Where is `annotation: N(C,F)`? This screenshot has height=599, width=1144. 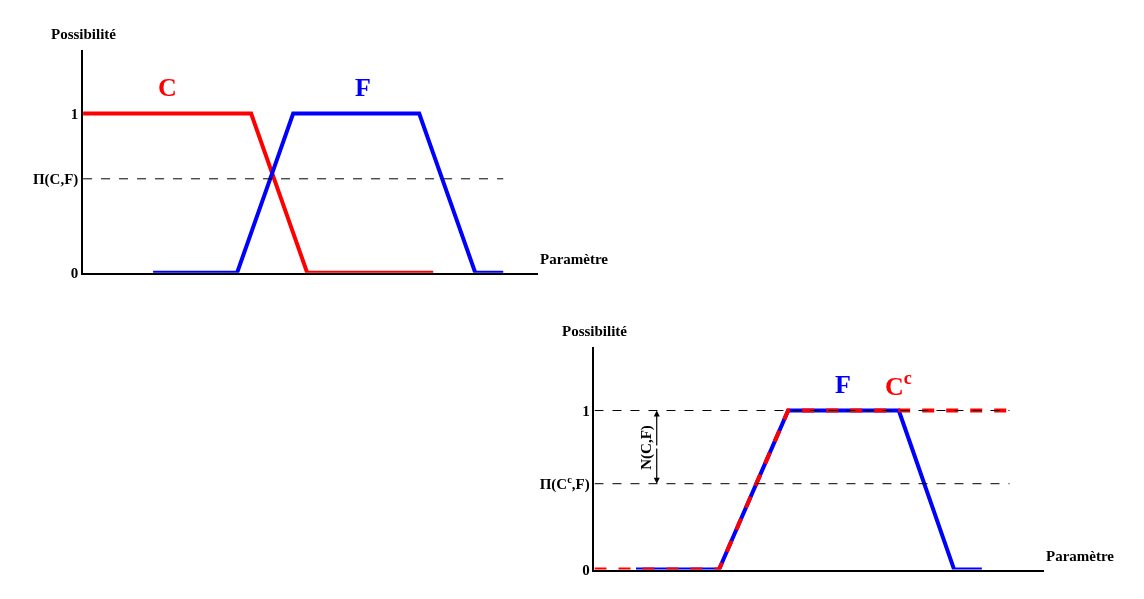
annotation: N(C,F) is located at coordinates (646, 447).